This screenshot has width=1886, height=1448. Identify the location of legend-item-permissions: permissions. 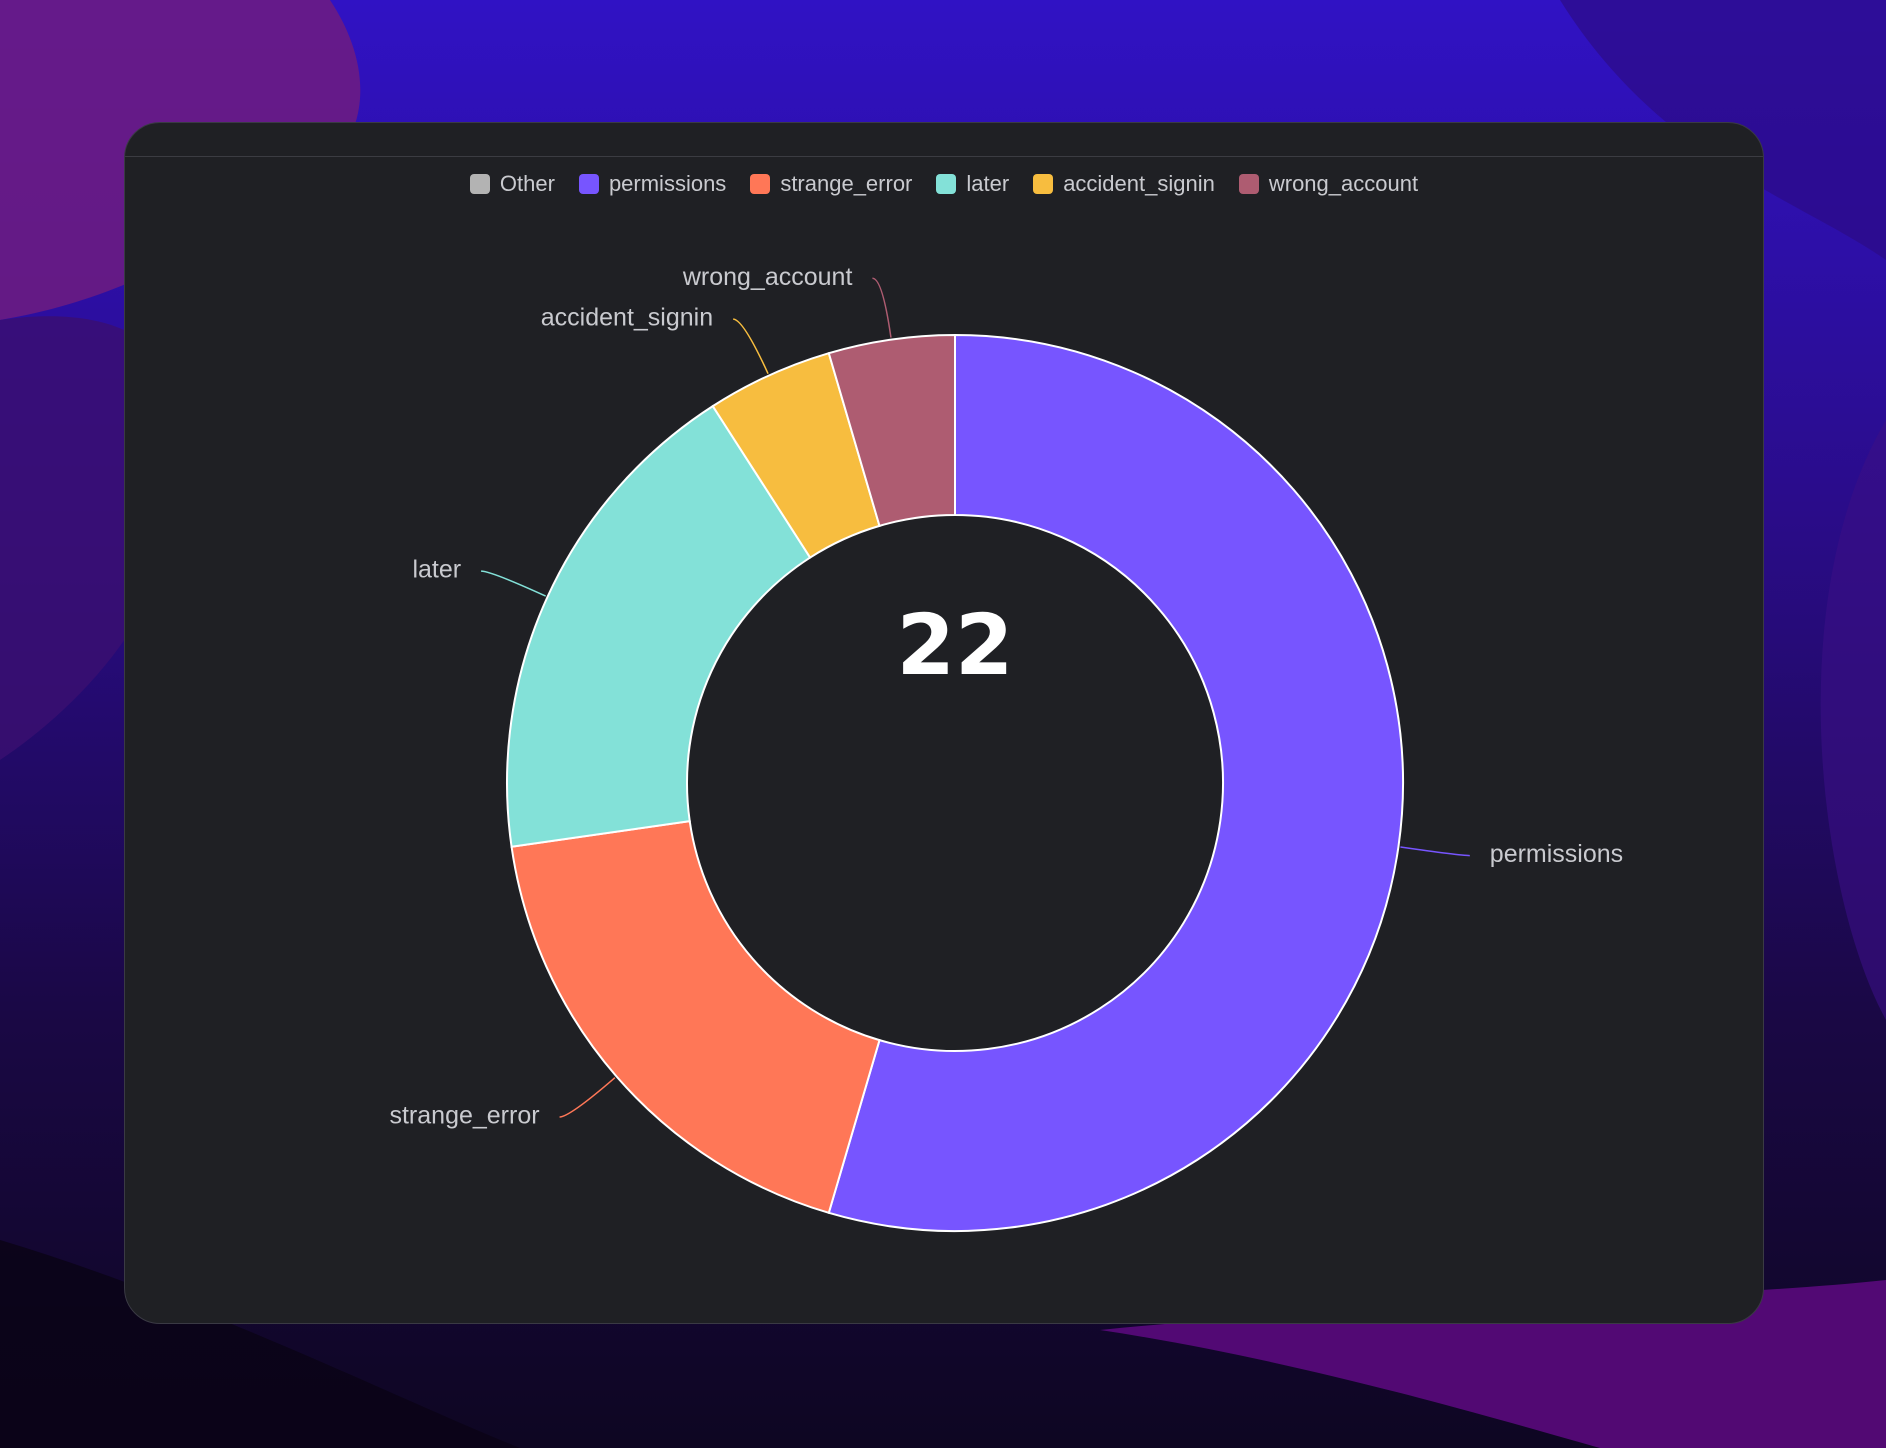
(652, 184).